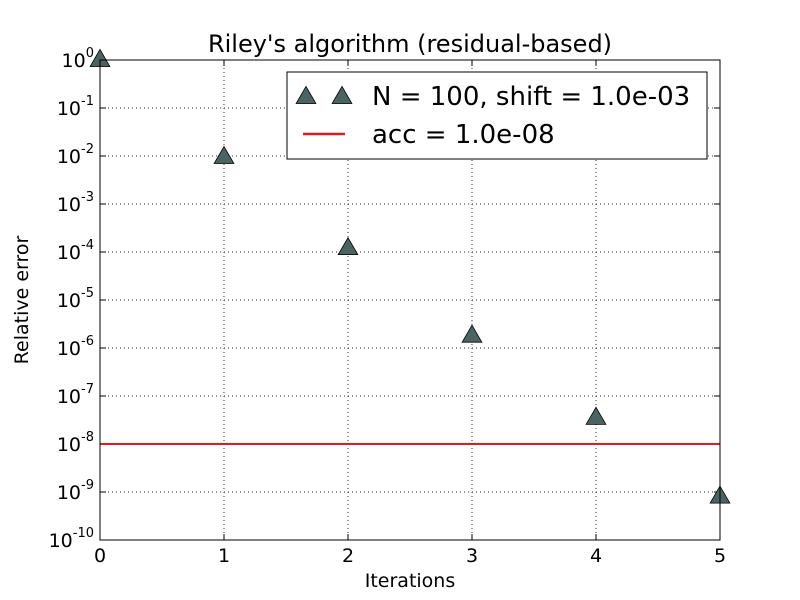 The height and width of the screenshot is (600, 800). Describe the element at coordinates (463, 135) in the screenshot. I see `legend-label: acc = 1.0e-08` at that location.